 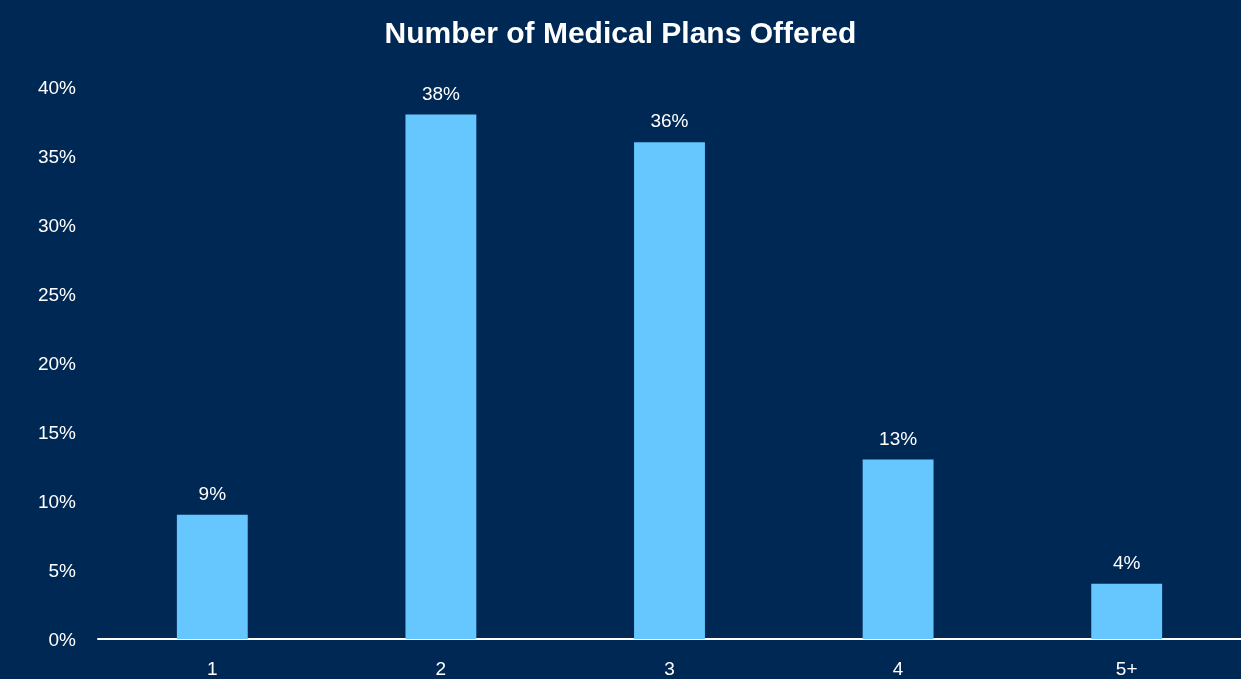 I want to click on x-tick-label: 4, so click(x=898, y=668).